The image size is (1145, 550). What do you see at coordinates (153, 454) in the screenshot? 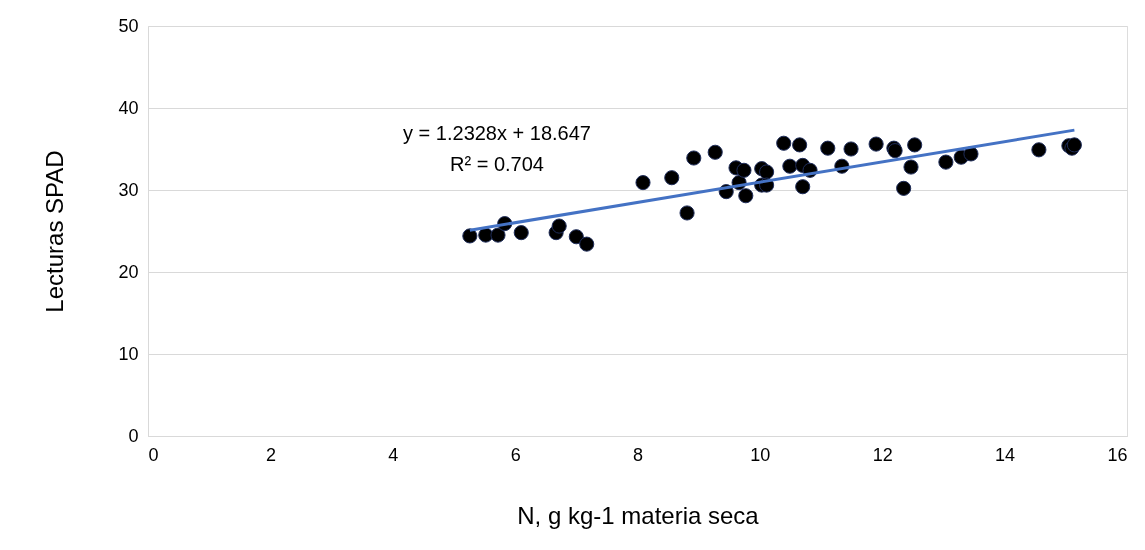
I see `x-tick-label: 0` at bounding box center [153, 454].